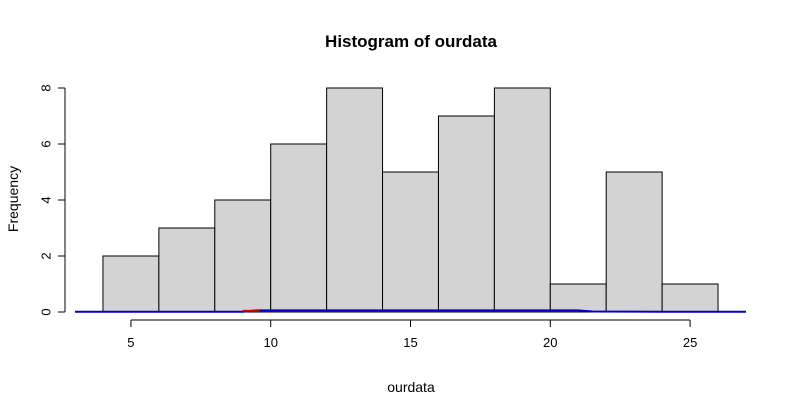 This screenshot has height=418, width=786. What do you see at coordinates (45, 199) in the screenshot?
I see `y-tick-label: 4` at bounding box center [45, 199].